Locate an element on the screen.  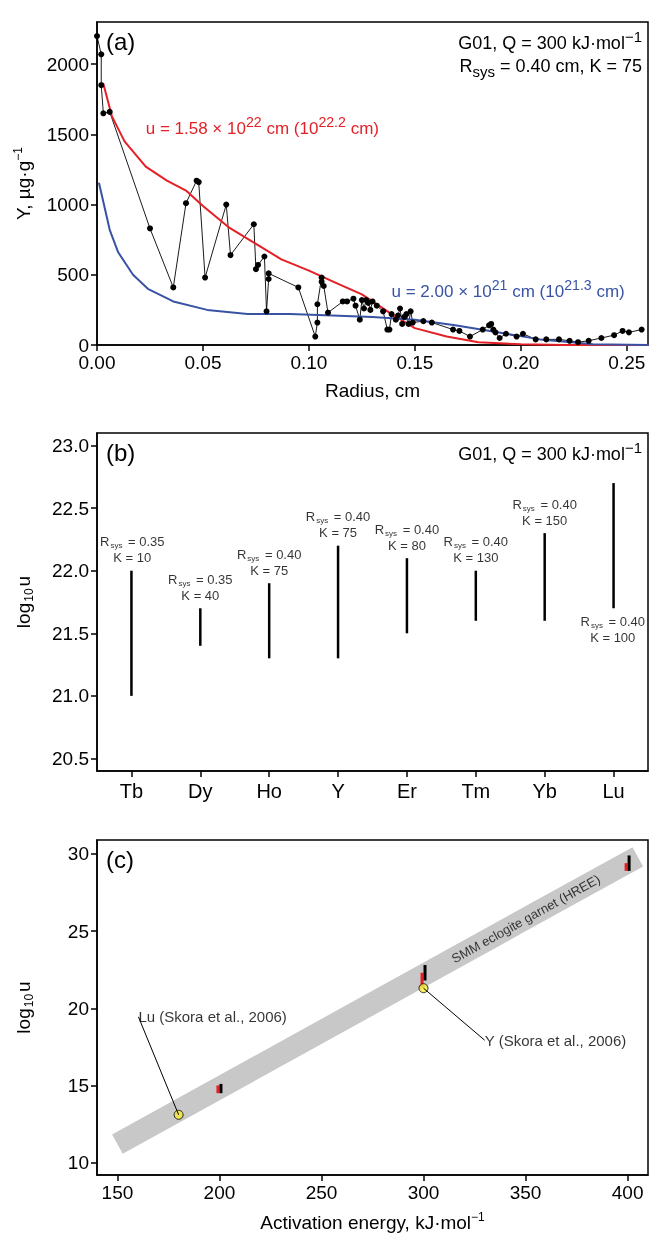
y-tick-label: 15 is located at coordinates (78, 1085).